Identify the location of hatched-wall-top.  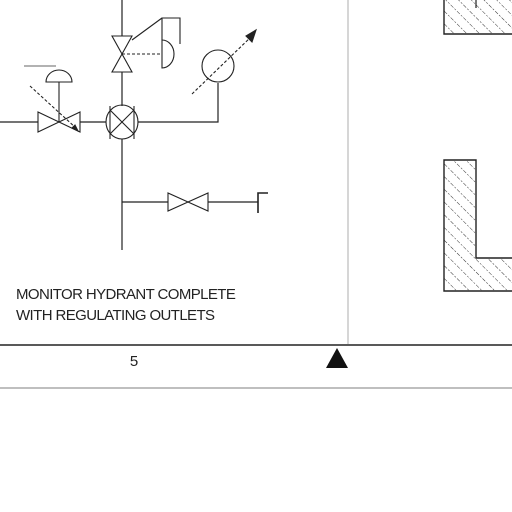
(477, 17).